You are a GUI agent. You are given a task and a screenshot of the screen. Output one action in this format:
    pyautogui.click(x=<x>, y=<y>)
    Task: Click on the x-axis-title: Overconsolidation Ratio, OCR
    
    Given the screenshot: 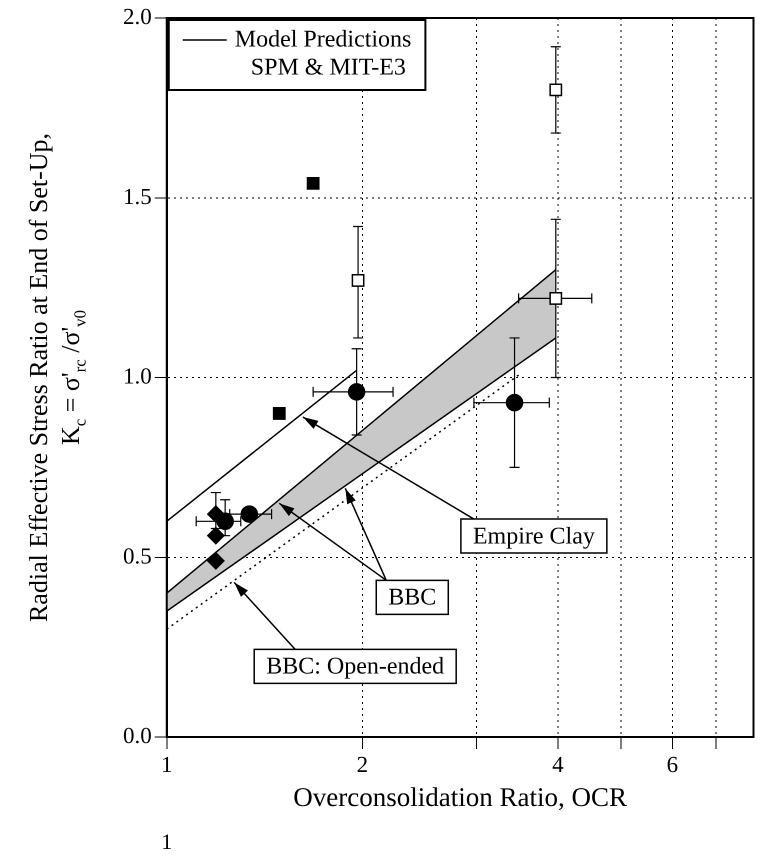 What is the action you would take?
    pyautogui.click(x=460, y=797)
    